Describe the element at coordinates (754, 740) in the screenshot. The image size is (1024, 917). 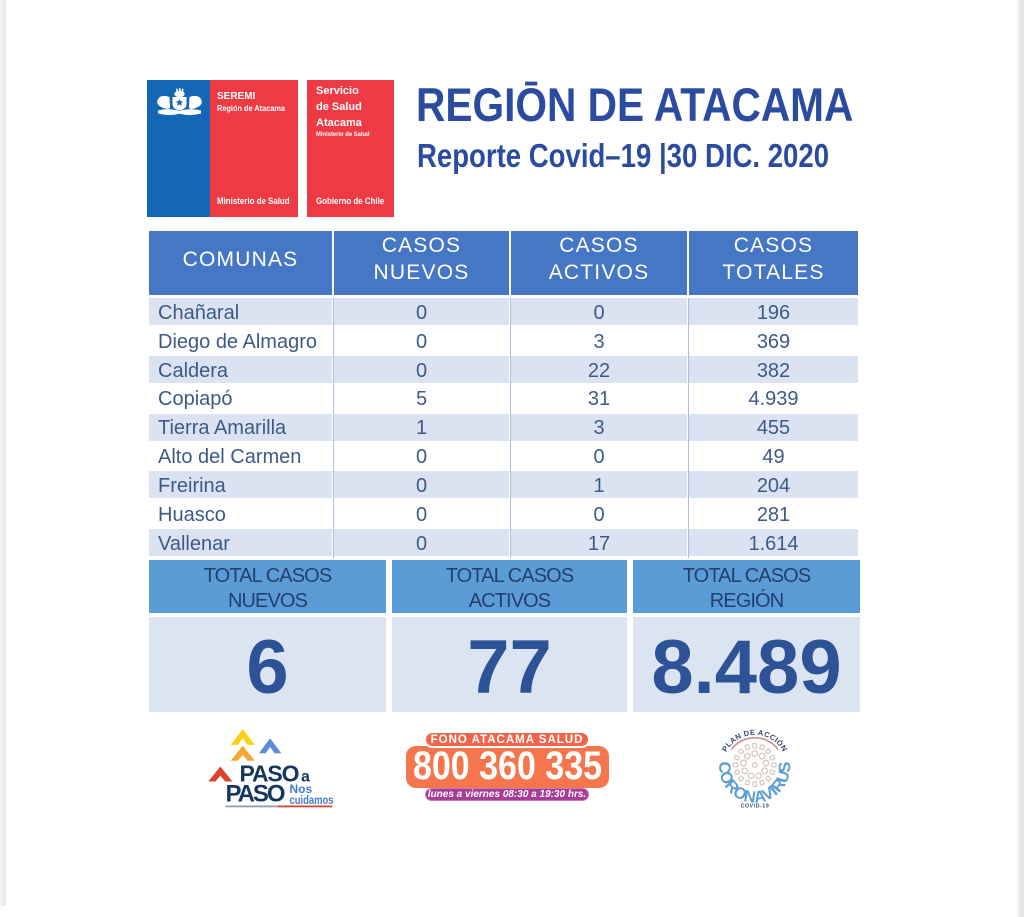
I see `svg-text: PLAN DE ACCIÓN` at that location.